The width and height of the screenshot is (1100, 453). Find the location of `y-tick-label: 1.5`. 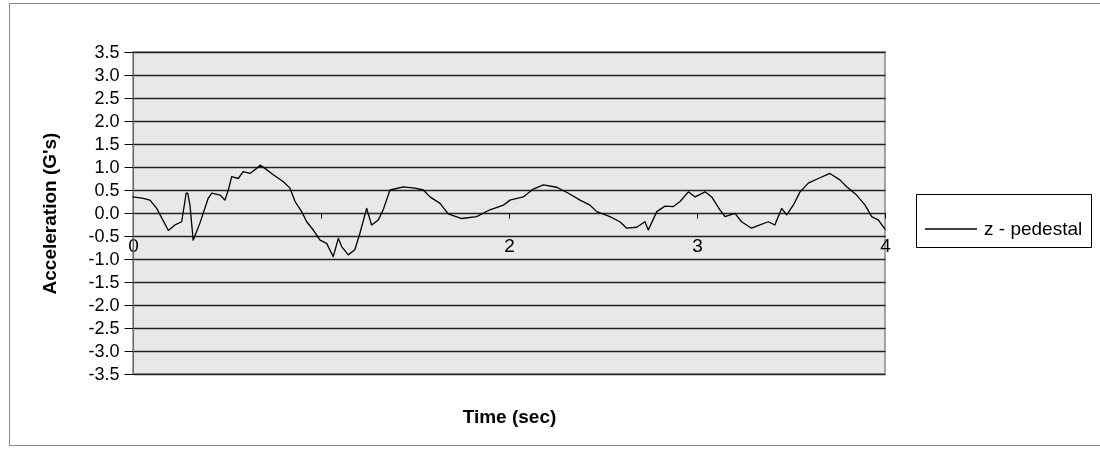

y-tick-label: 1.5 is located at coordinates (107, 143).